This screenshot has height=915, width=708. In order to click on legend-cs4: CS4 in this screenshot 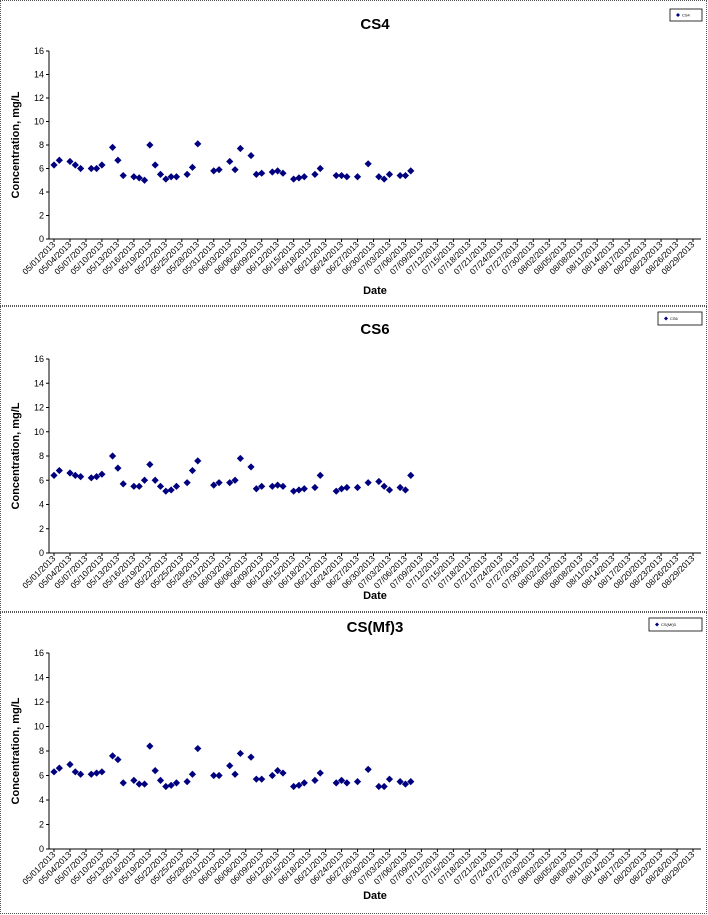, I will do `click(686, 15)`.